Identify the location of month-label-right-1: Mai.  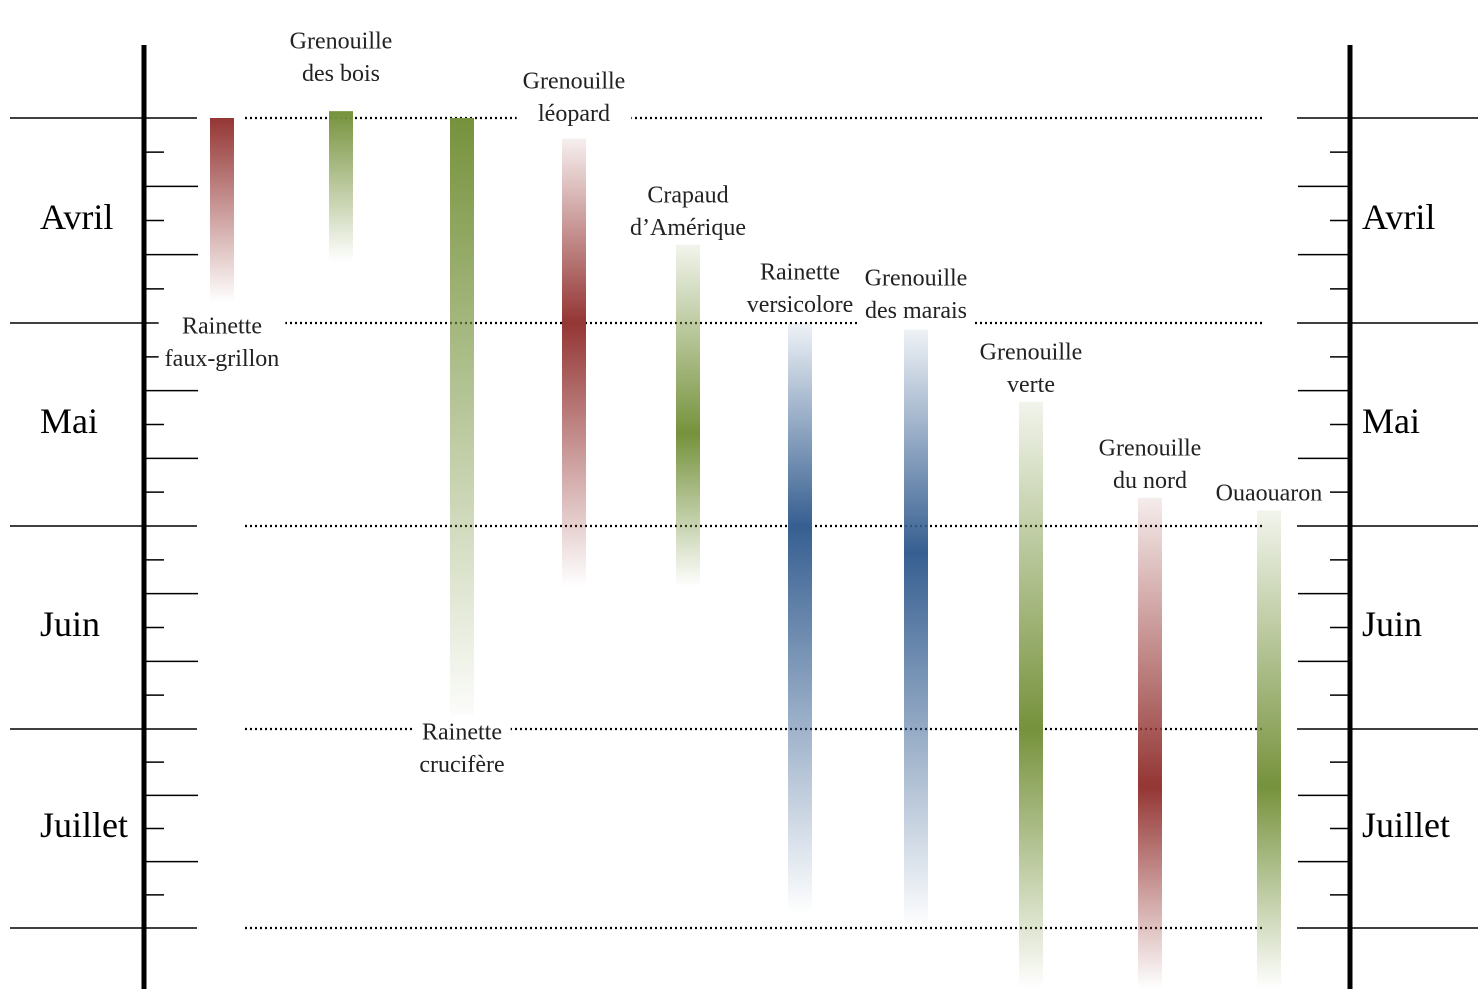
(1391, 421).